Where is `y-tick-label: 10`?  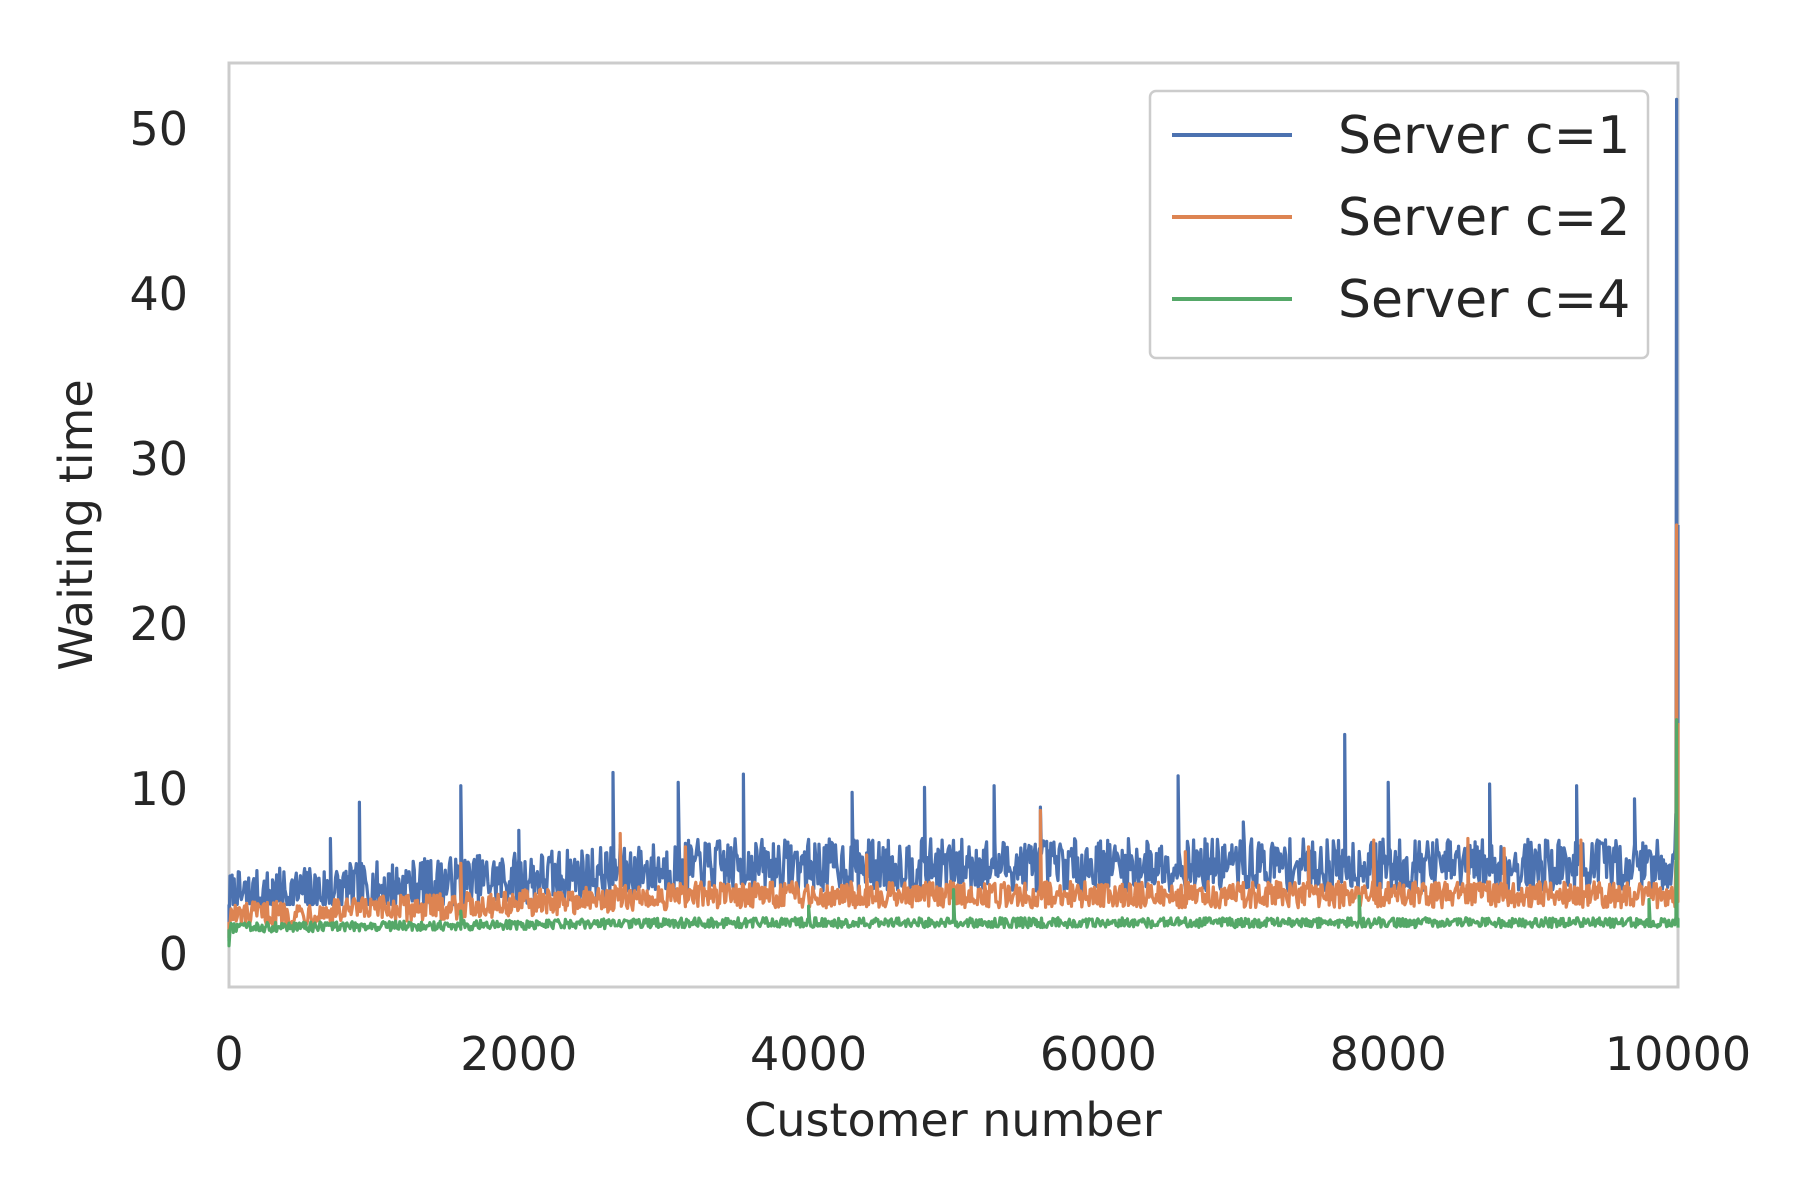
y-tick-label: 10 is located at coordinates (158, 789).